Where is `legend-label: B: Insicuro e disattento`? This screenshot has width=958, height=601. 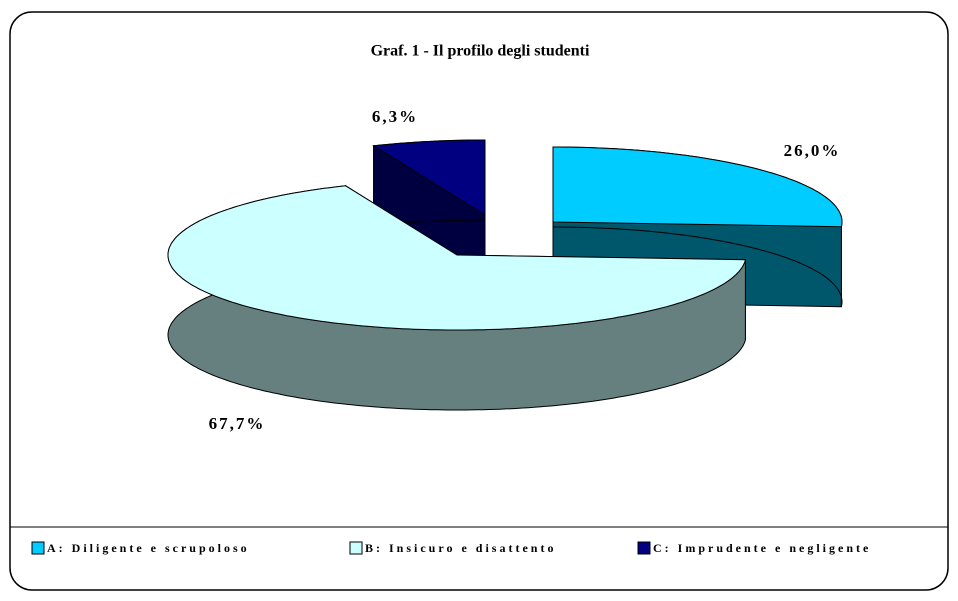
legend-label: B: Insicuro e disattento is located at coordinates (460, 548).